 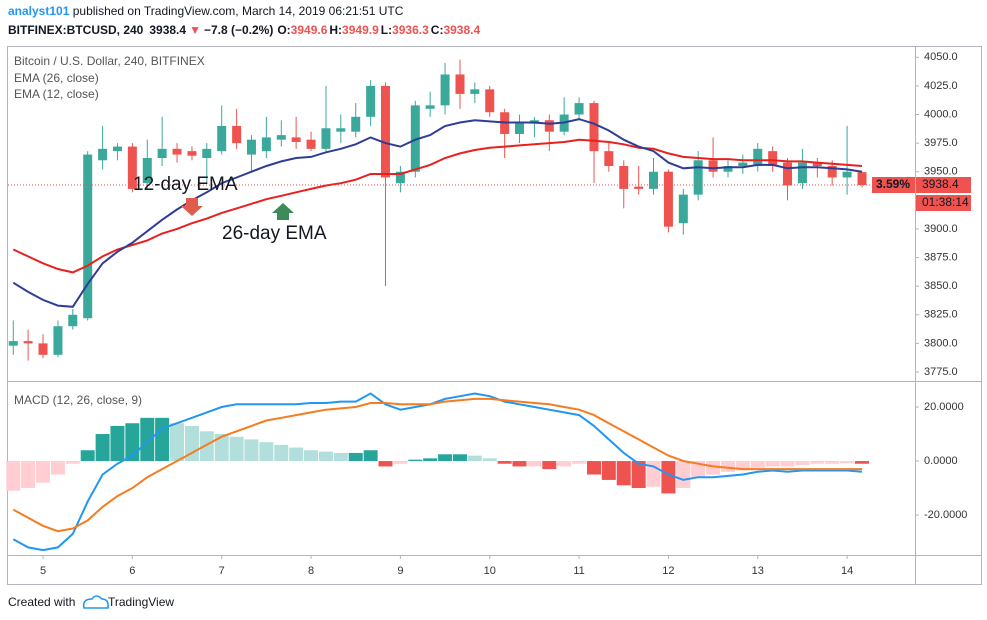 I want to click on macd-legend: MACD (12, 26, close, 9), so click(x=78, y=400).